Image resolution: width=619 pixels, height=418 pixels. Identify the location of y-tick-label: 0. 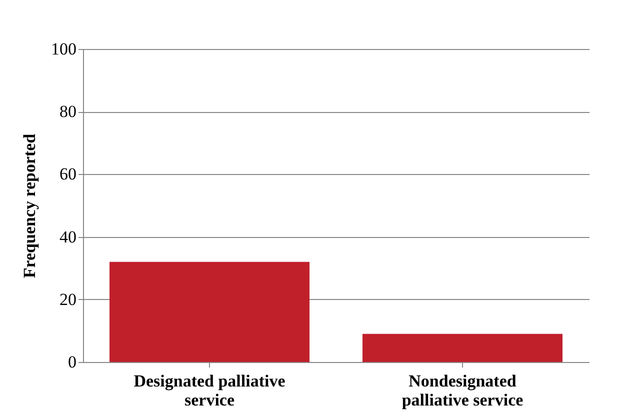
(72, 362).